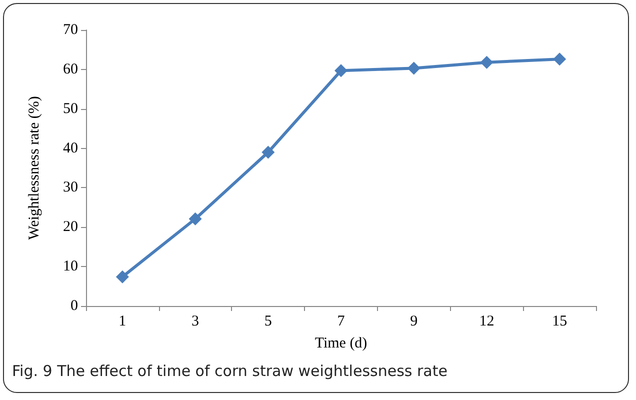 The width and height of the screenshot is (636, 400). Describe the element at coordinates (414, 322) in the screenshot. I see `x-tick-label: 9` at that location.